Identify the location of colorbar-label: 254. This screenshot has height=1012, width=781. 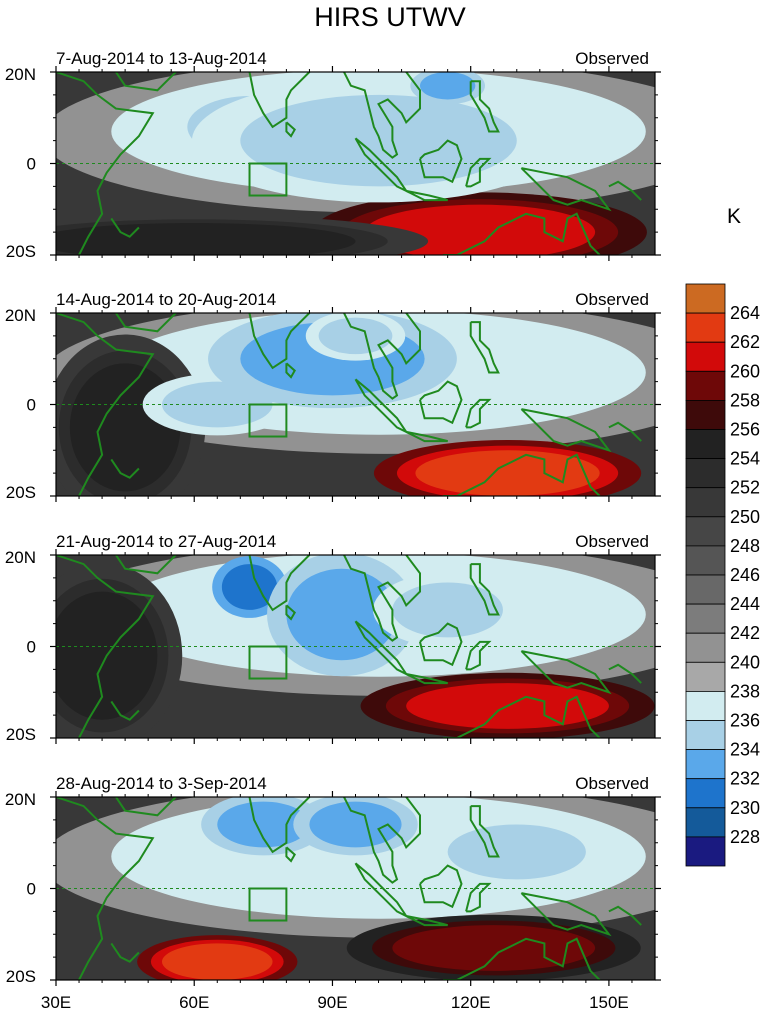
(745, 459).